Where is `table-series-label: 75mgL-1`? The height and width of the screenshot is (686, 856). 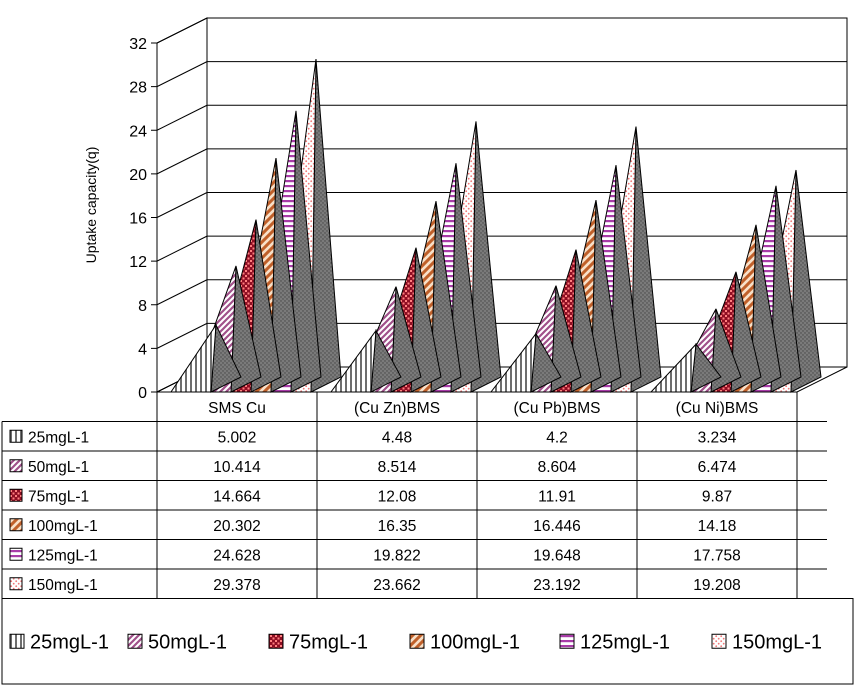
table-series-label: 75mgL-1 is located at coordinates (58, 496).